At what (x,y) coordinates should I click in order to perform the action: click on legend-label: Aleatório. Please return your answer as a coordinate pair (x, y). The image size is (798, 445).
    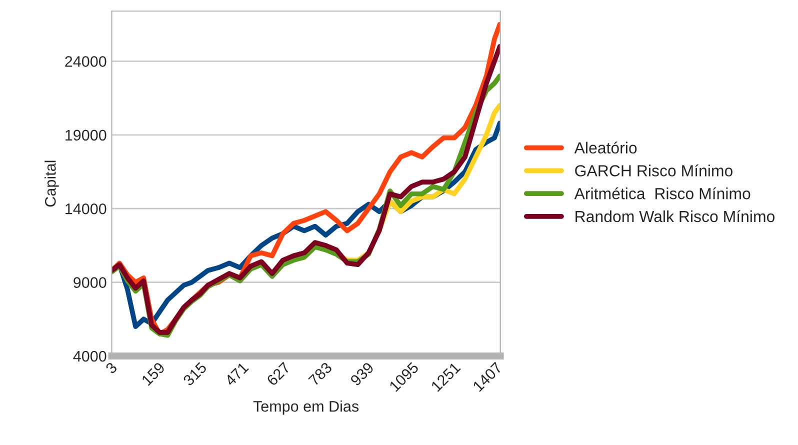
    Looking at the image, I should click on (605, 148).